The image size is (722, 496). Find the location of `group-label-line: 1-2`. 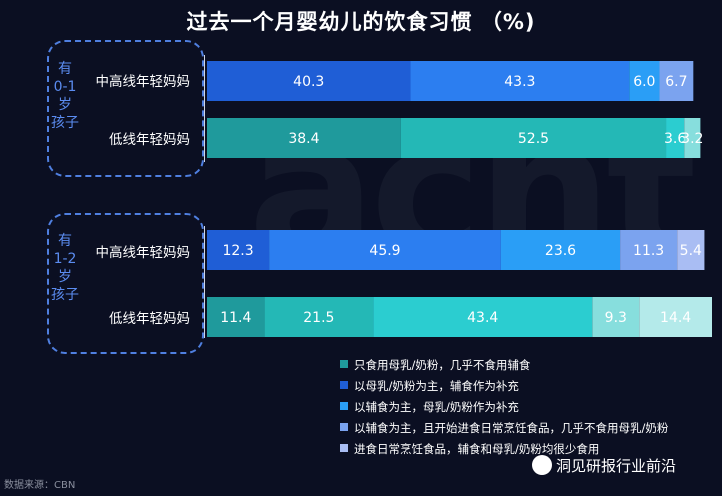

group-label-line: 1-2 is located at coordinates (65, 259).